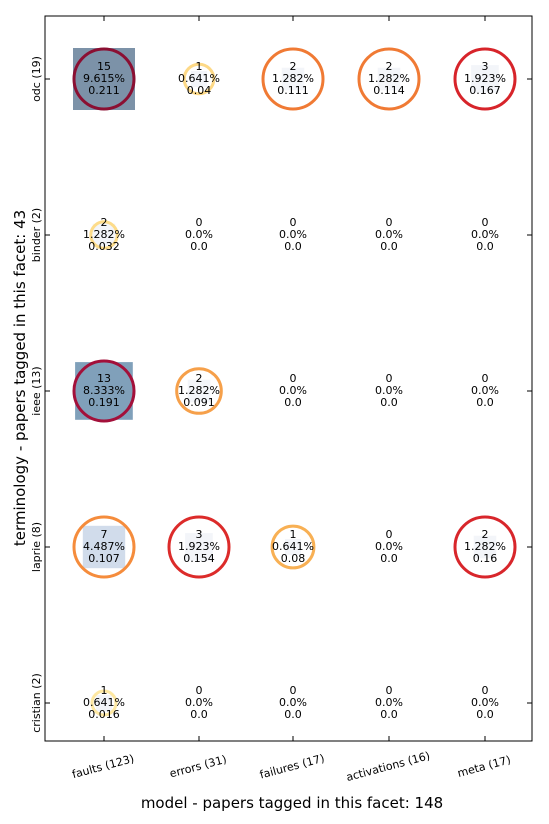  Describe the element at coordinates (36, 235) in the screenshot. I see `y-tick-label: binder (2)` at that location.